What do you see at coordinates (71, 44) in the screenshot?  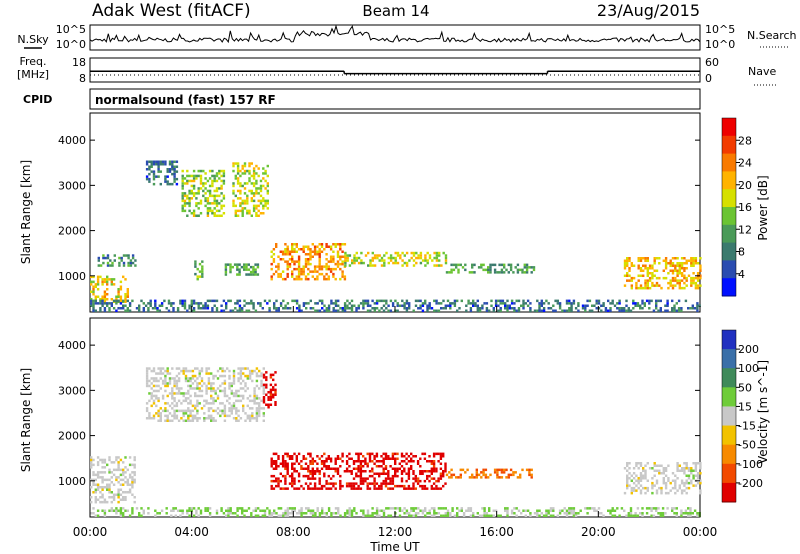 I see `noise-left-tick-bottom: 10^0` at bounding box center [71, 44].